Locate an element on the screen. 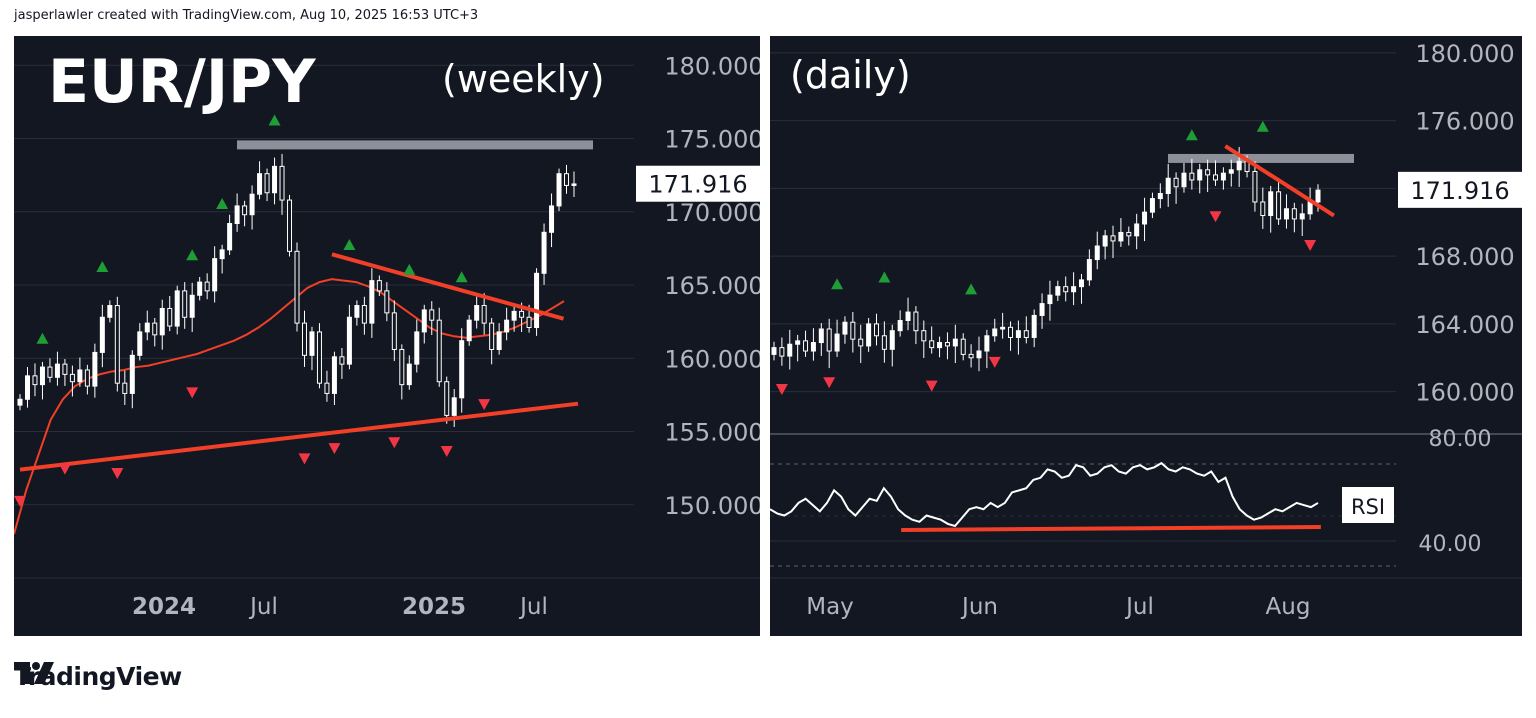  descending-trendline is located at coordinates (1279, 181).